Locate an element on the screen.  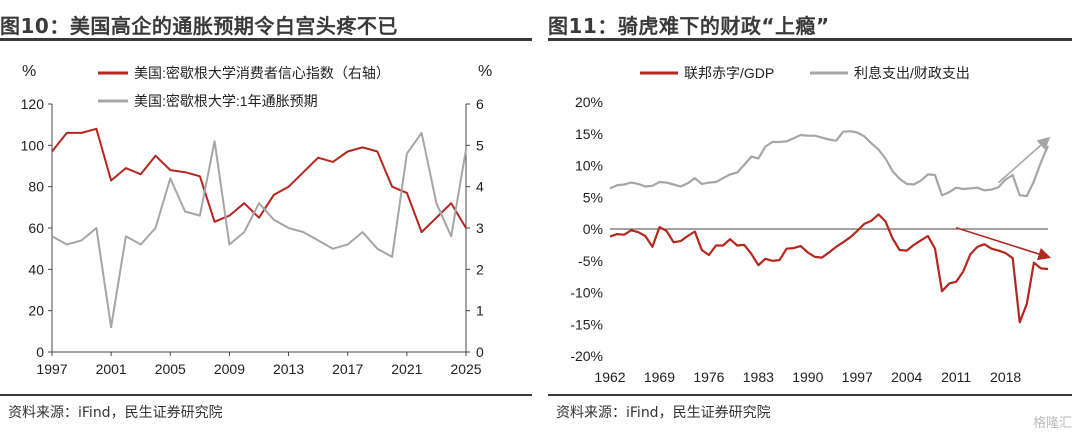
y-tick-label: 15% is located at coordinates (589, 134).